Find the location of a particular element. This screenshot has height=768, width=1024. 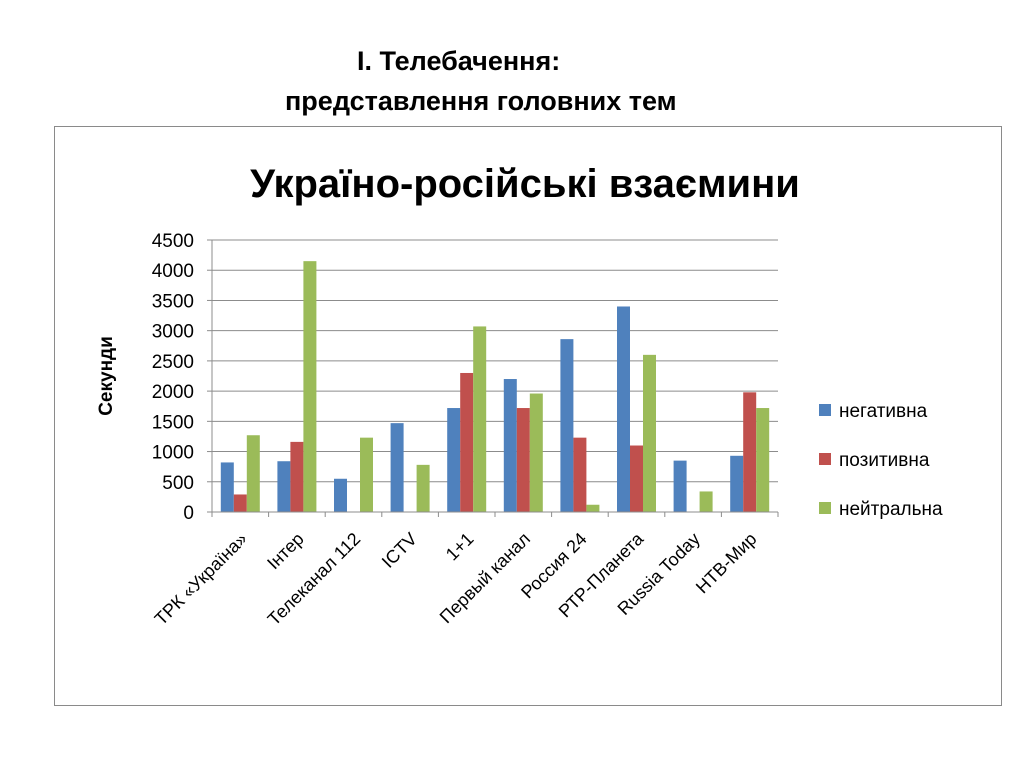

legend: негативна позитивна нейтральна is located at coordinates (881, 460).